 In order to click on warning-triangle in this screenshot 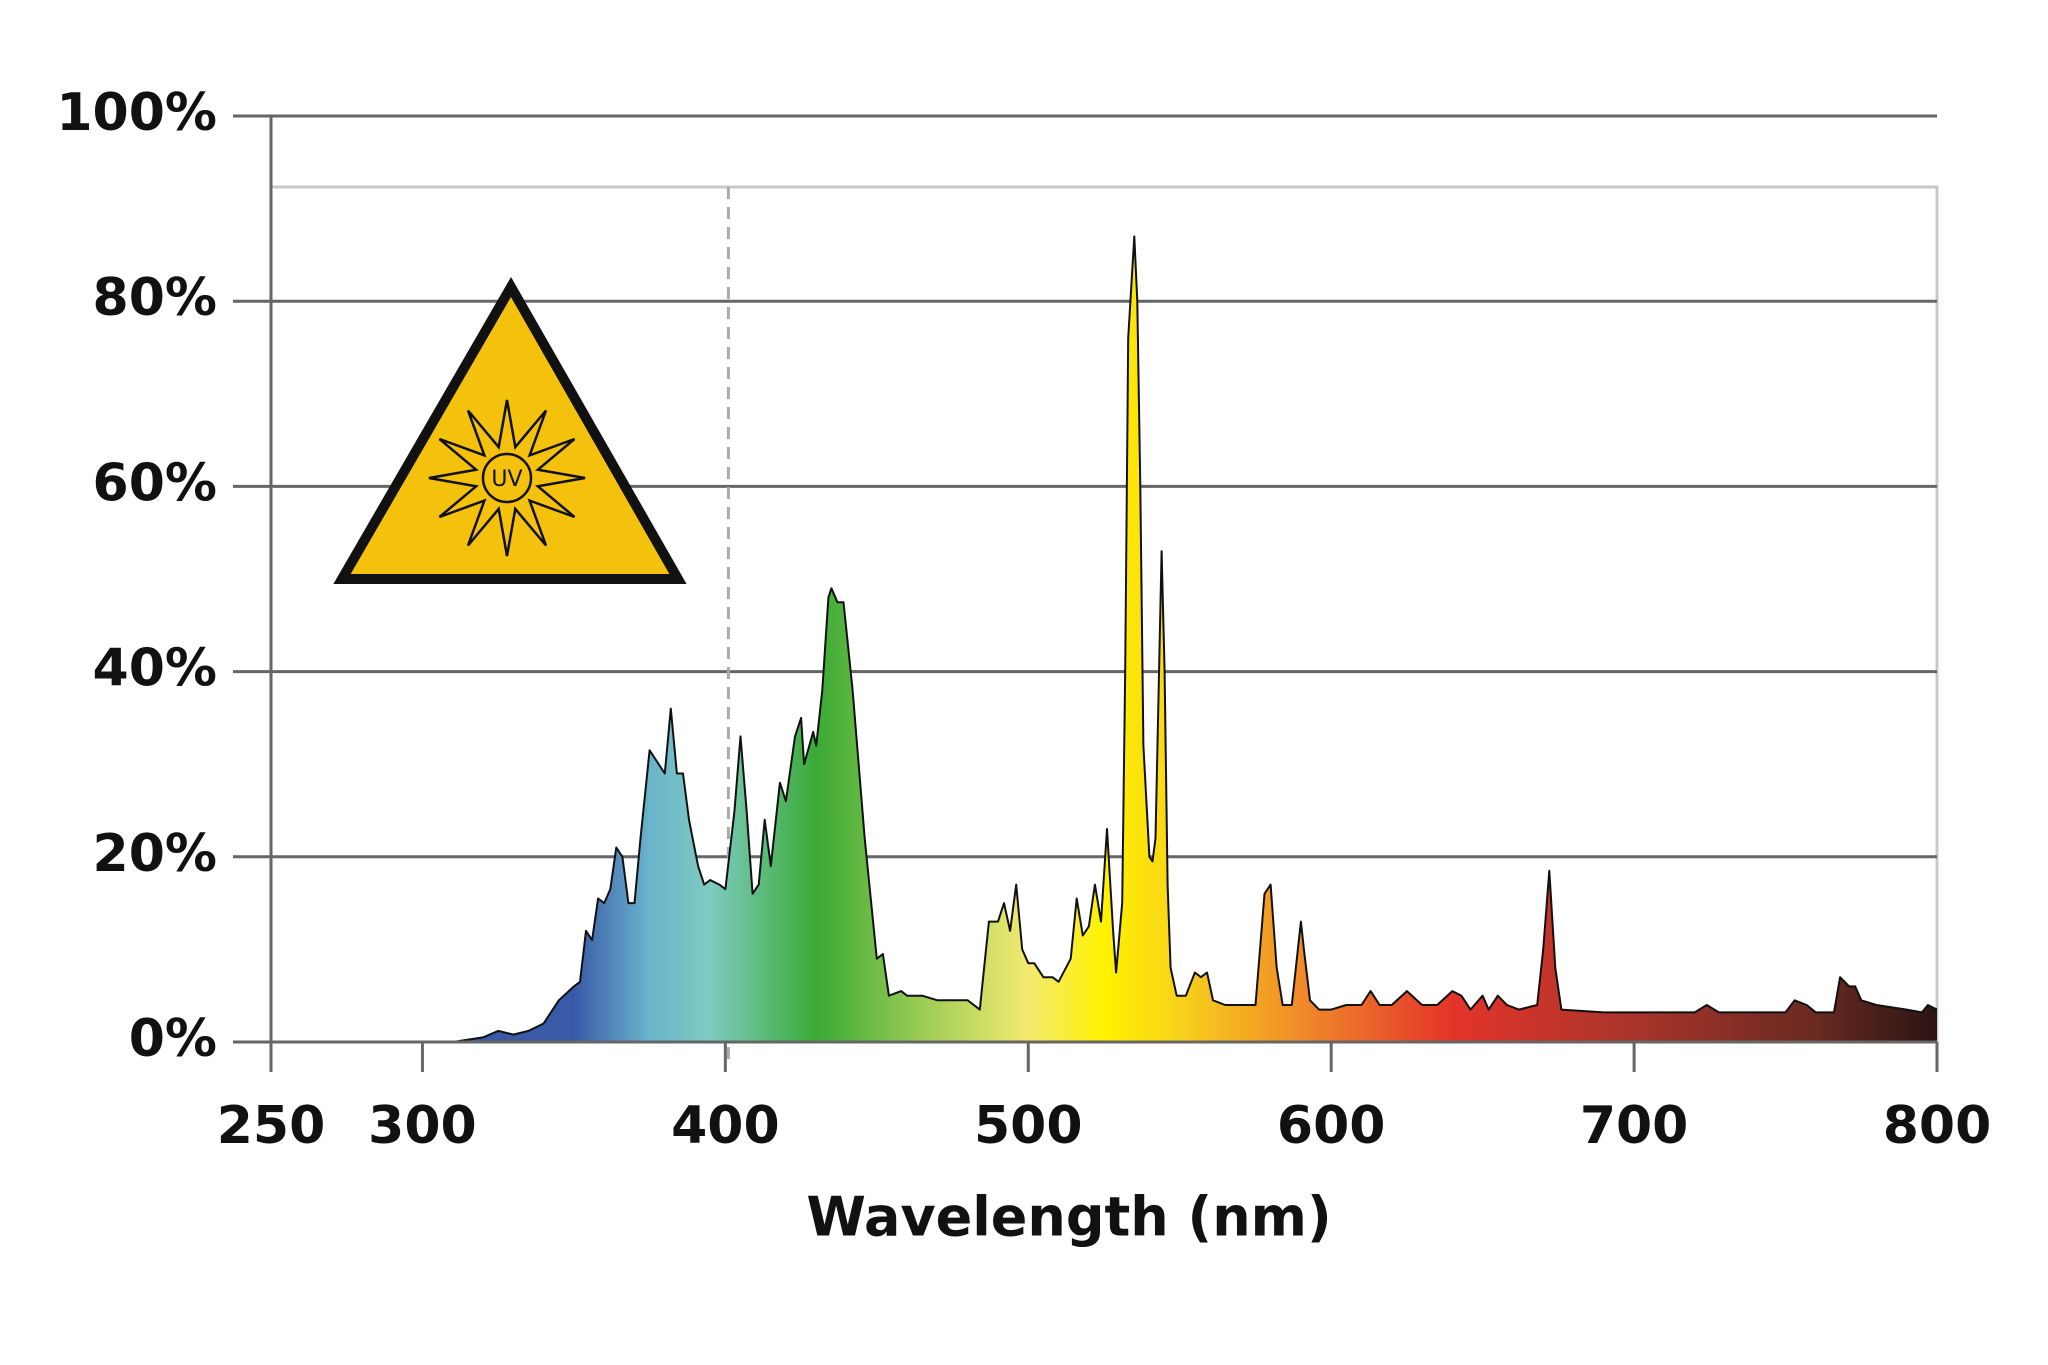, I will do `click(510, 430)`.